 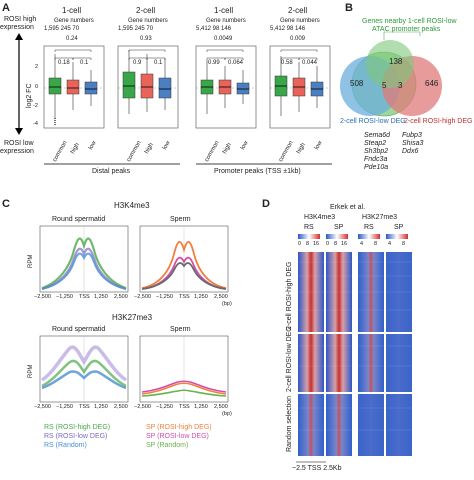 What do you see at coordinates (65, 445) in the screenshot?
I see `legend-rs-random: RS (Random)` at bounding box center [65, 445].